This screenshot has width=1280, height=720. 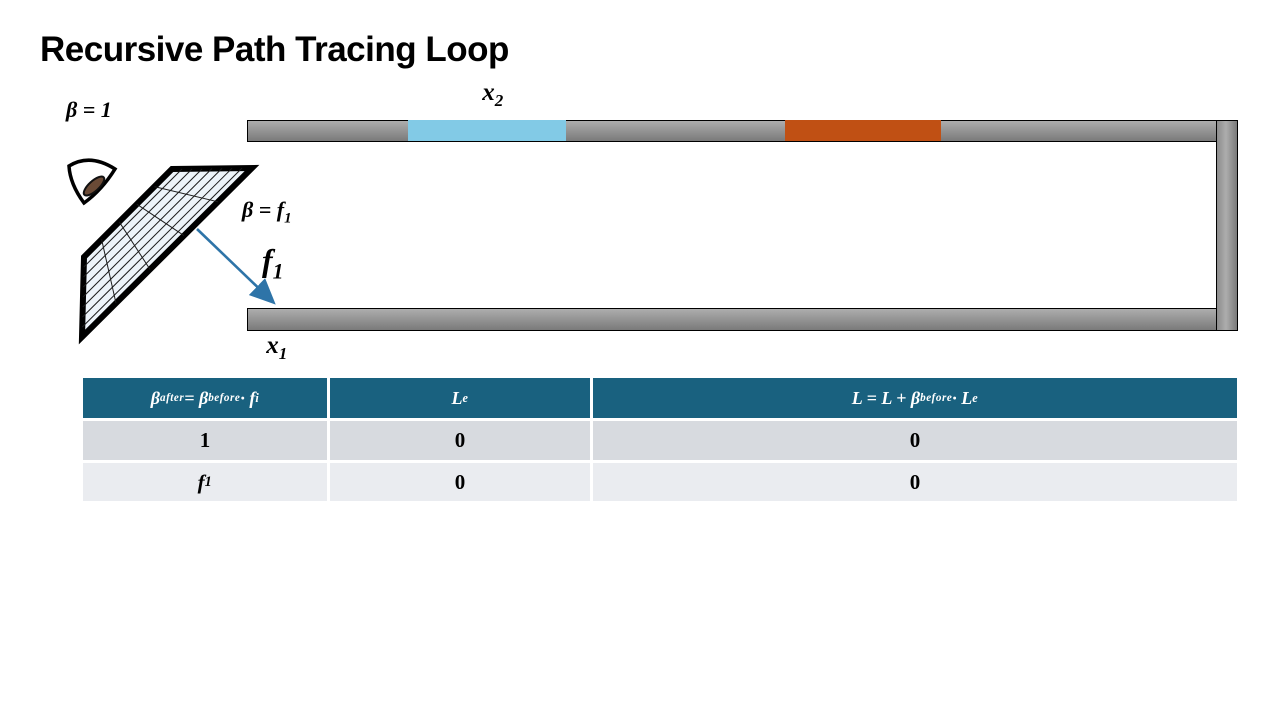 What do you see at coordinates (89, 109) in the screenshot?
I see `beta-equals-one-label: β = 1` at bounding box center [89, 109].